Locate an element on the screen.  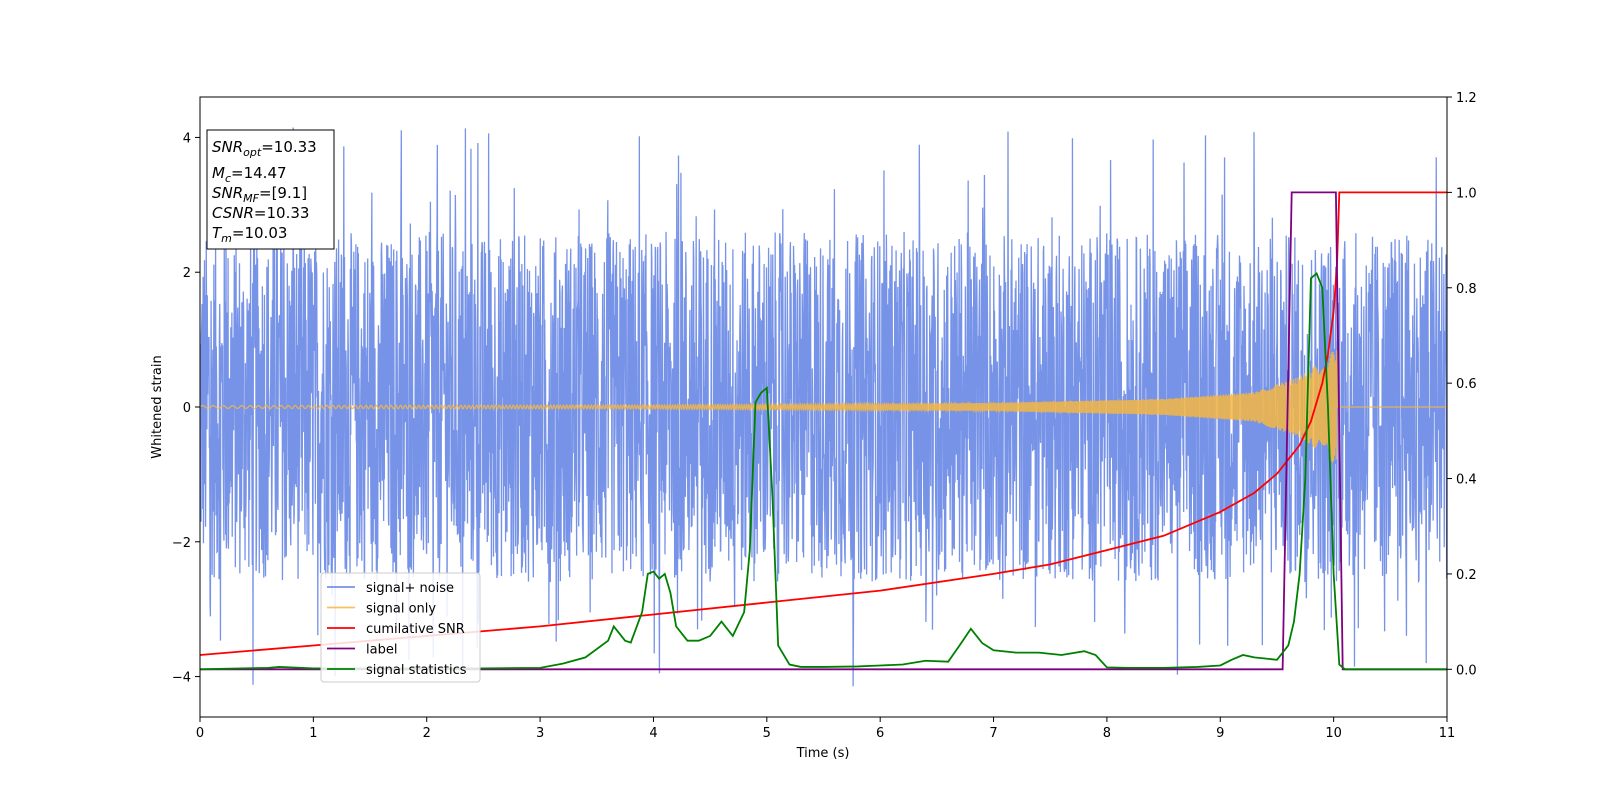
x-tick-label: 4 is located at coordinates (653, 733).